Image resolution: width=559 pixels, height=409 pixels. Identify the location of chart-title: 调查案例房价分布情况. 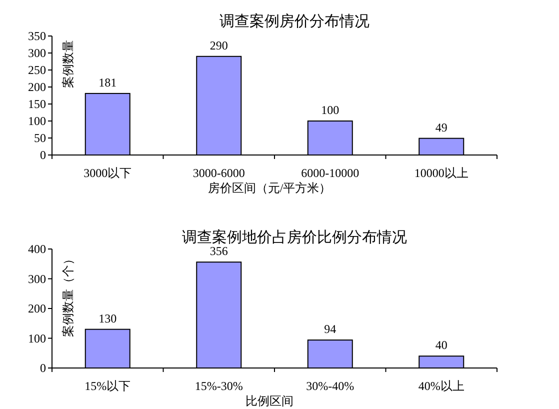
(295, 21).